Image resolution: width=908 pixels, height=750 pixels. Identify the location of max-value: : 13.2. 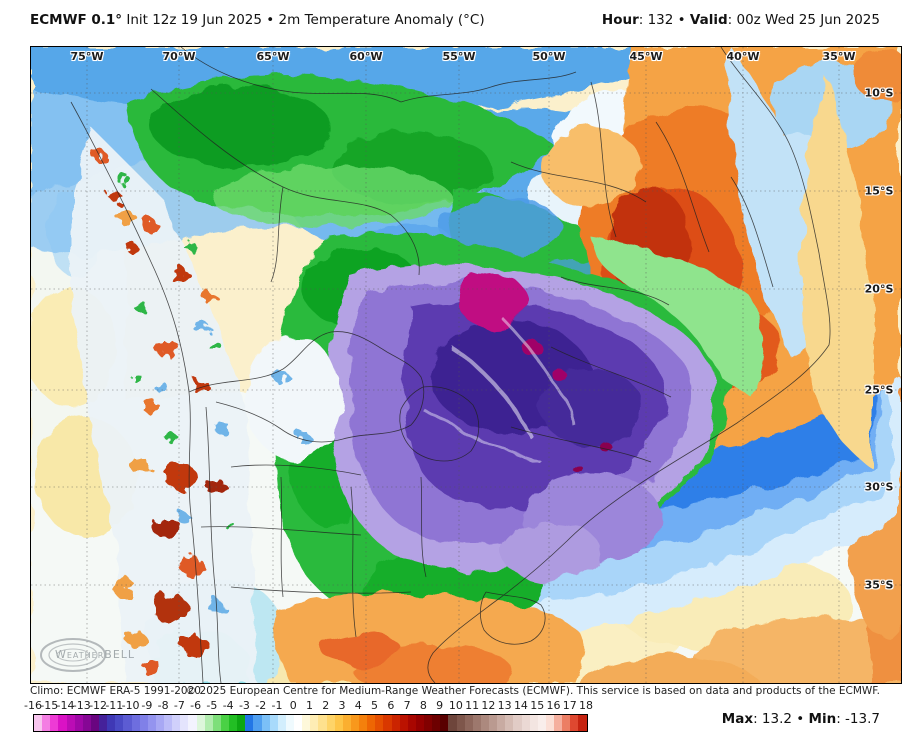
(775, 719).